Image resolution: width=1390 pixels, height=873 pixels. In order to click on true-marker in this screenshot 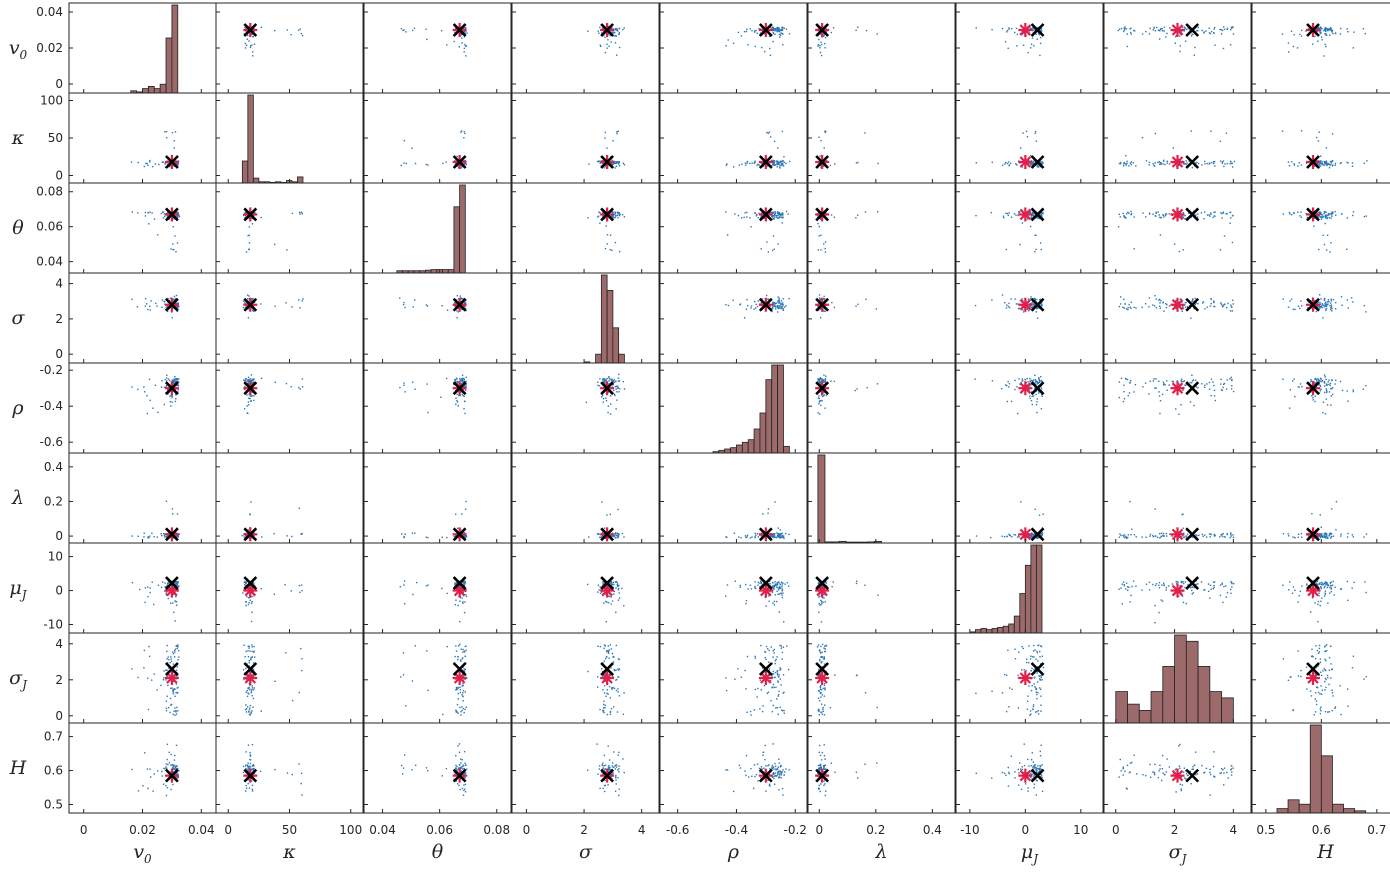, I will do `click(765, 30)`.